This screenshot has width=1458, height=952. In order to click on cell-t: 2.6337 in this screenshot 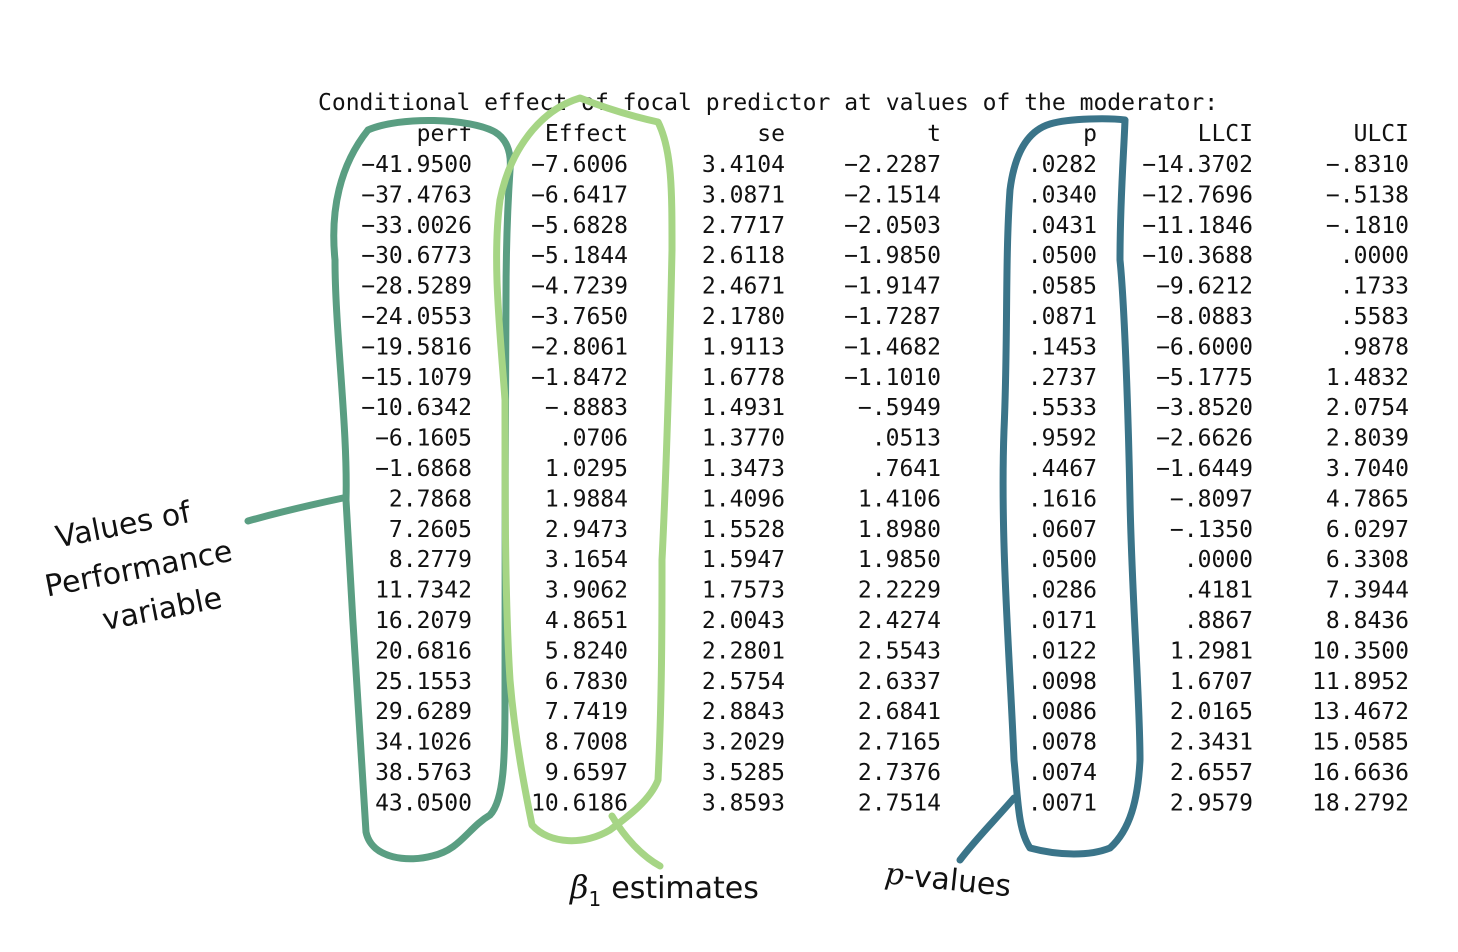, I will do `click(899, 682)`.